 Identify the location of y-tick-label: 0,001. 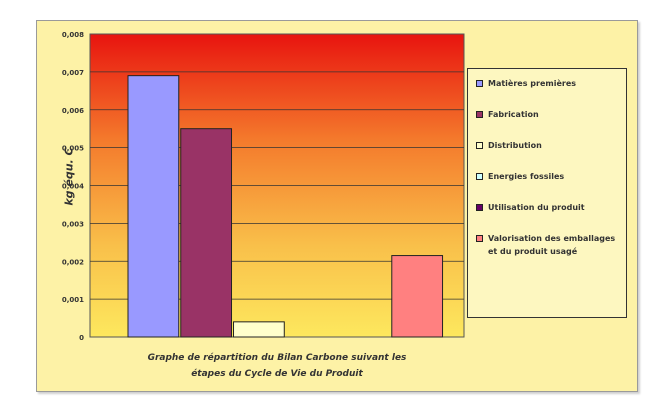
(73, 300).